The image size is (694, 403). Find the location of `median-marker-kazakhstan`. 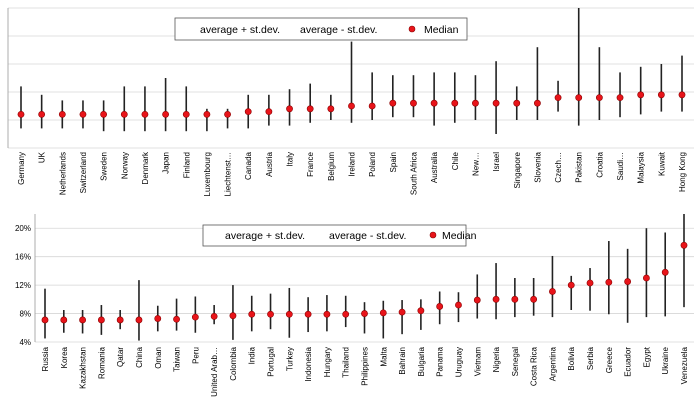

median-marker-kazakhstan is located at coordinates (82, 320).